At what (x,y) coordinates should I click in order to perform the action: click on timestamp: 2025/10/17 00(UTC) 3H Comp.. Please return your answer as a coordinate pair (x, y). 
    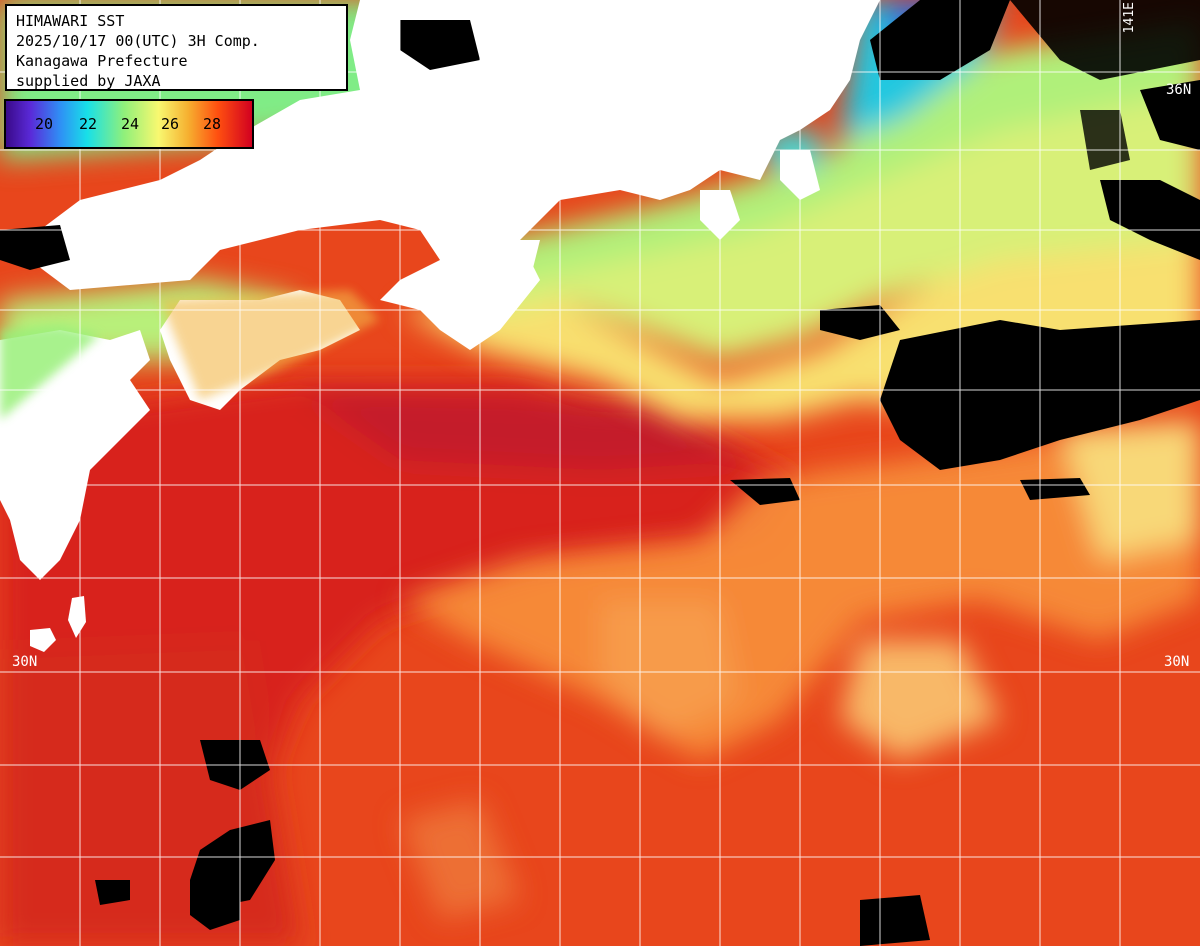
    Looking at the image, I should click on (138, 41).